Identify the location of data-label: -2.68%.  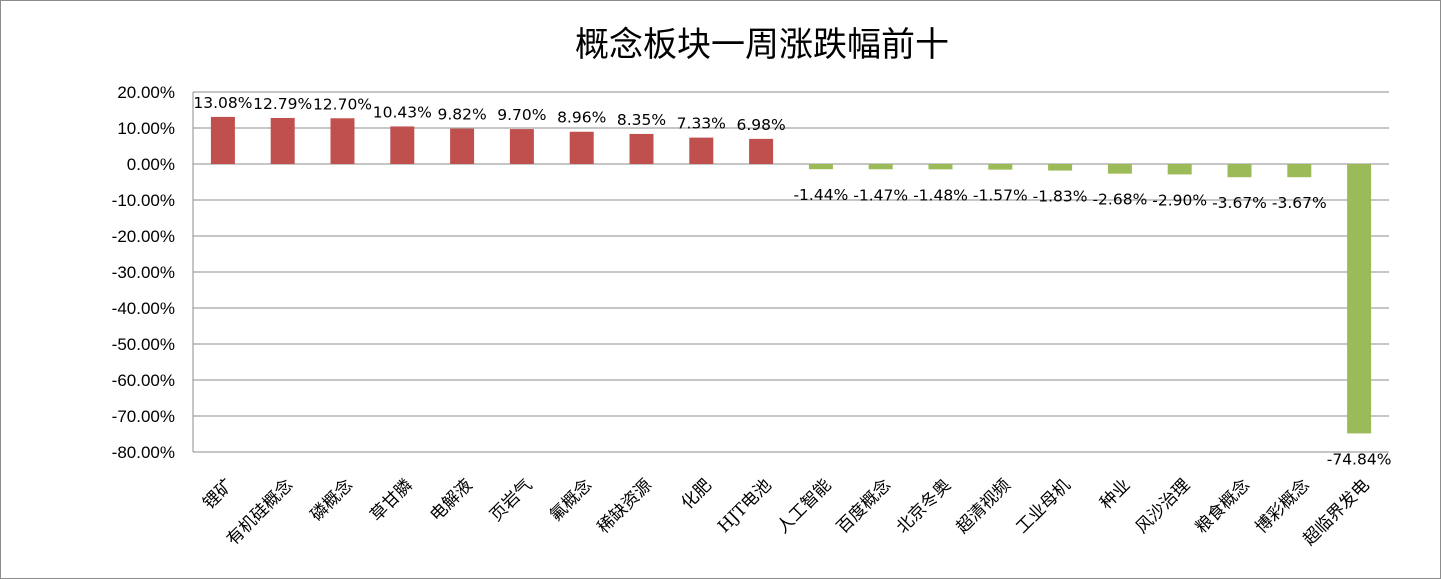
(1119, 200).